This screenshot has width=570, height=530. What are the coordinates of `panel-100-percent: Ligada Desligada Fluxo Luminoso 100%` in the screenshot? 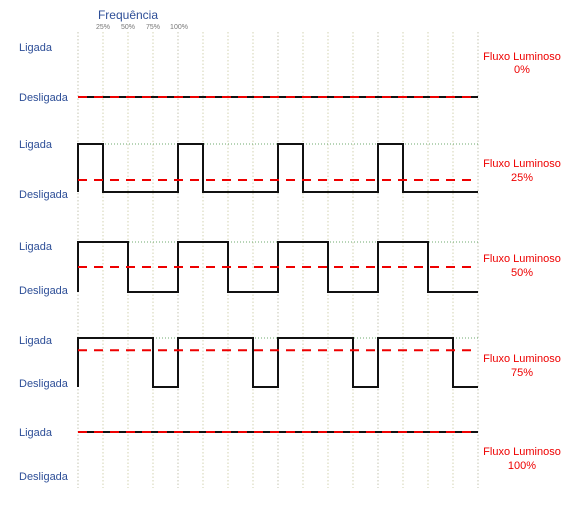 It's located at (290, 455).